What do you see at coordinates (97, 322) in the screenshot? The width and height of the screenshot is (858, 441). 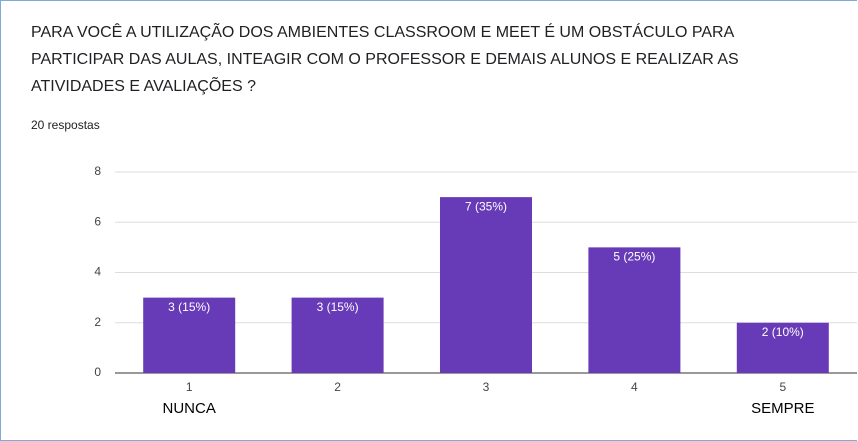 I see `y-tick-label: 2` at bounding box center [97, 322].